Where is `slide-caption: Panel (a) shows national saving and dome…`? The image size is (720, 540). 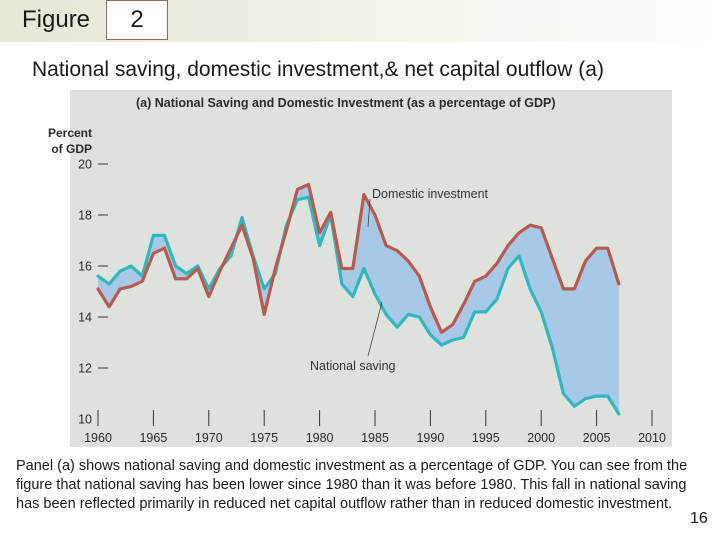 slide-caption: Panel (a) shows national saving and dome… is located at coordinates (352, 485).